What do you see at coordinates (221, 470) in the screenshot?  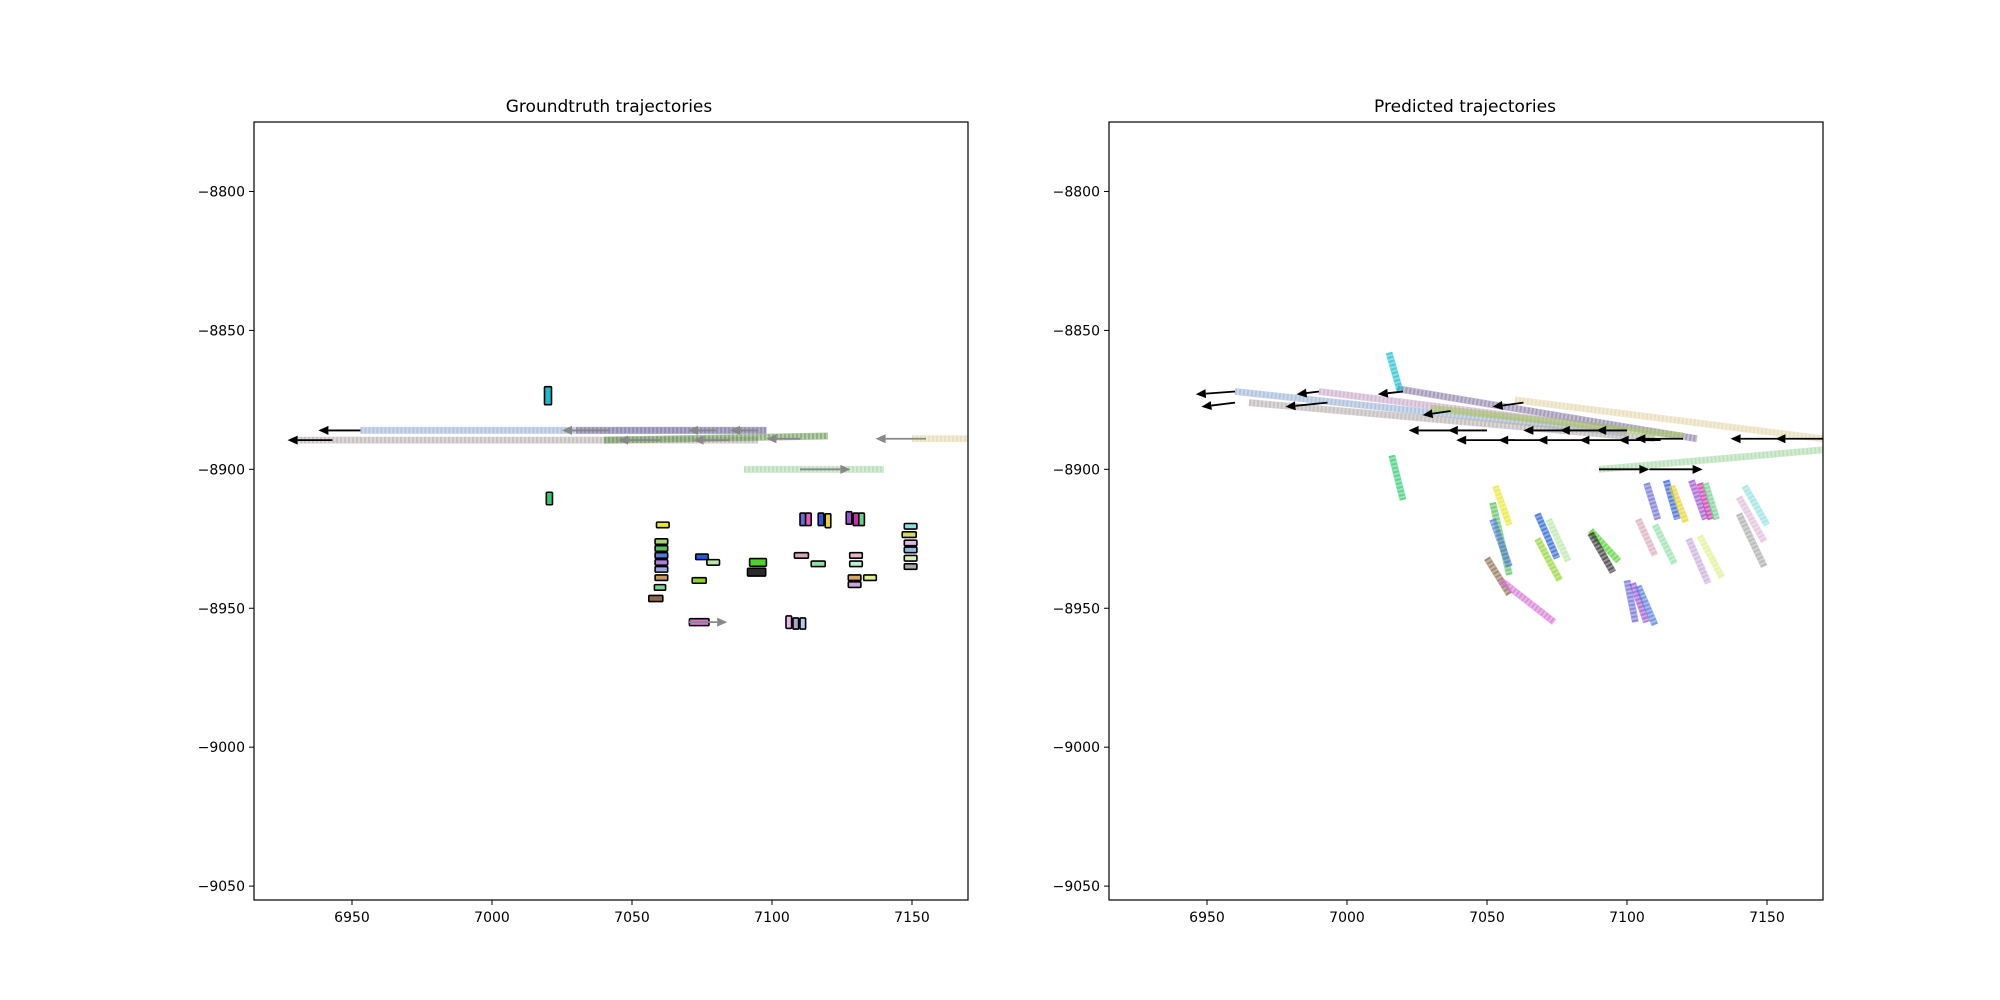 I see `y-tick-label: −8900` at bounding box center [221, 470].